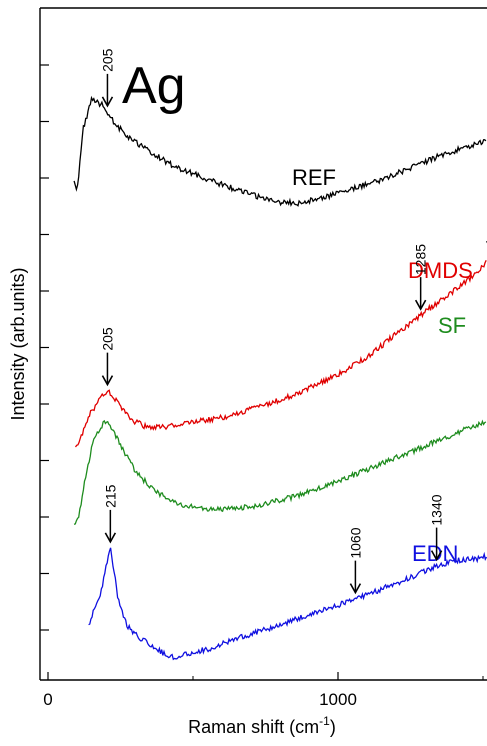 The height and width of the screenshot is (746, 487). I want to click on series-label-edn: EDN, so click(435, 553).